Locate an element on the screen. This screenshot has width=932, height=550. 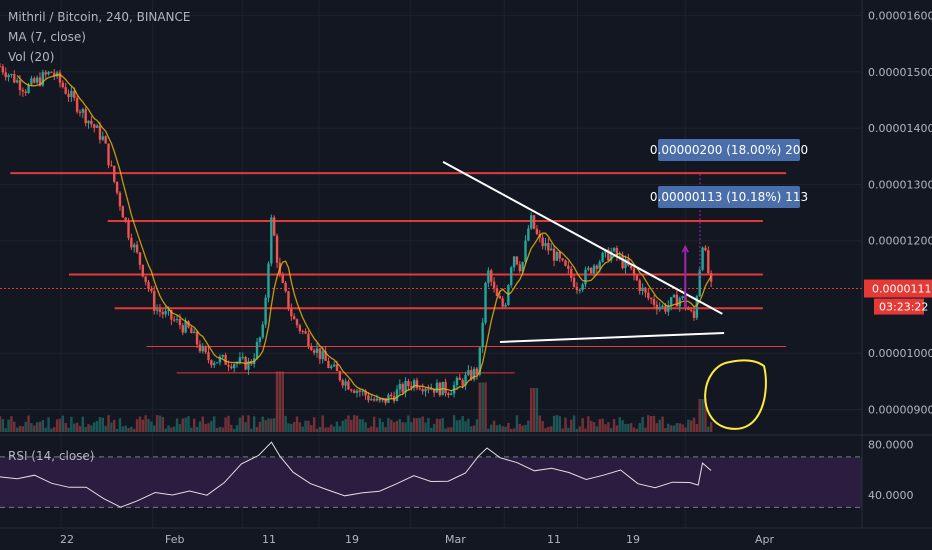
price-tick-label: 0.00001600 is located at coordinates (900, 16).